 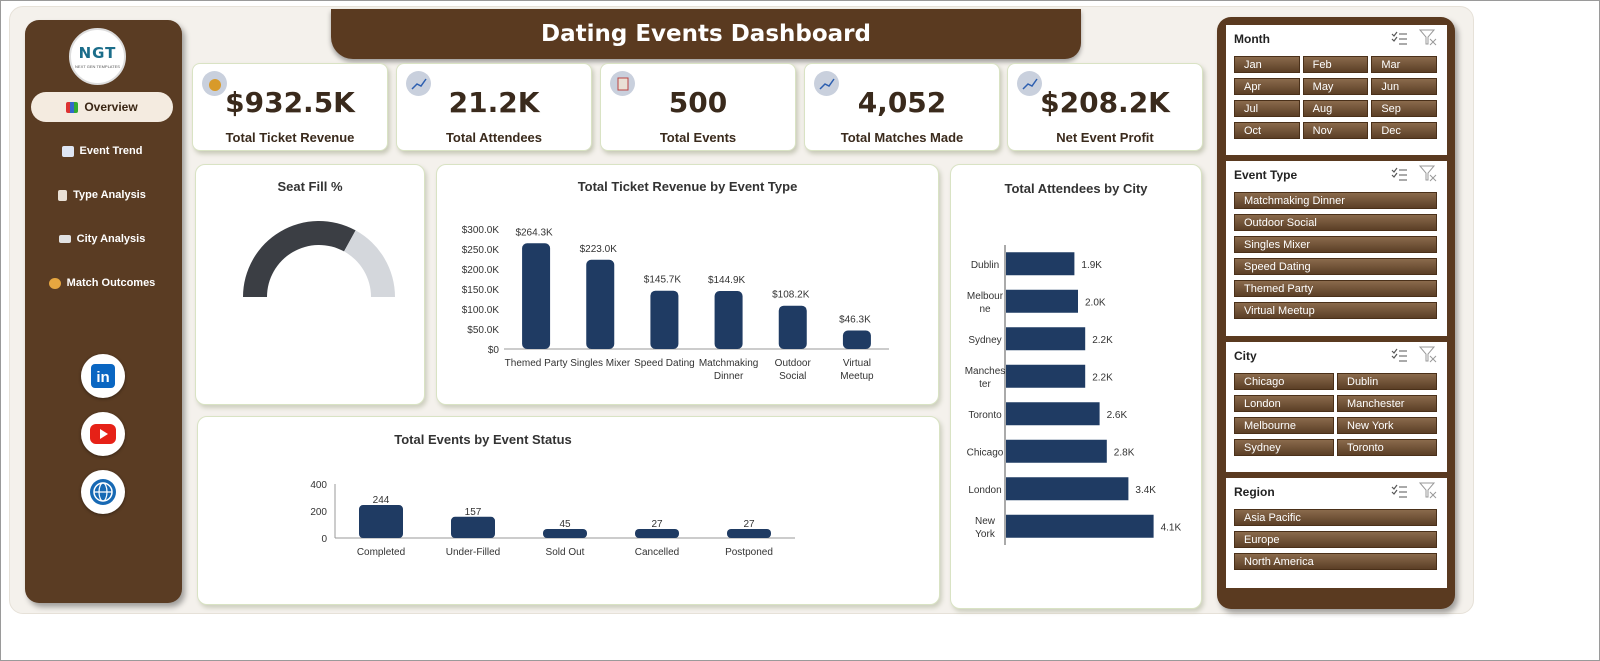 I want to click on slicer-option: Apr, so click(x=1267, y=86).